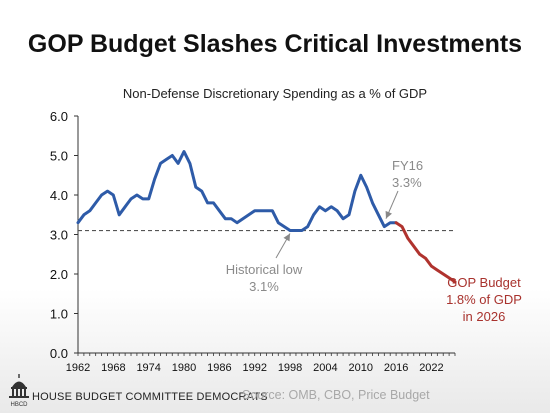 The width and height of the screenshot is (550, 413). What do you see at coordinates (407, 182) in the screenshot?
I see `fy16-value: 3.3%` at bounding box center [407, 182].